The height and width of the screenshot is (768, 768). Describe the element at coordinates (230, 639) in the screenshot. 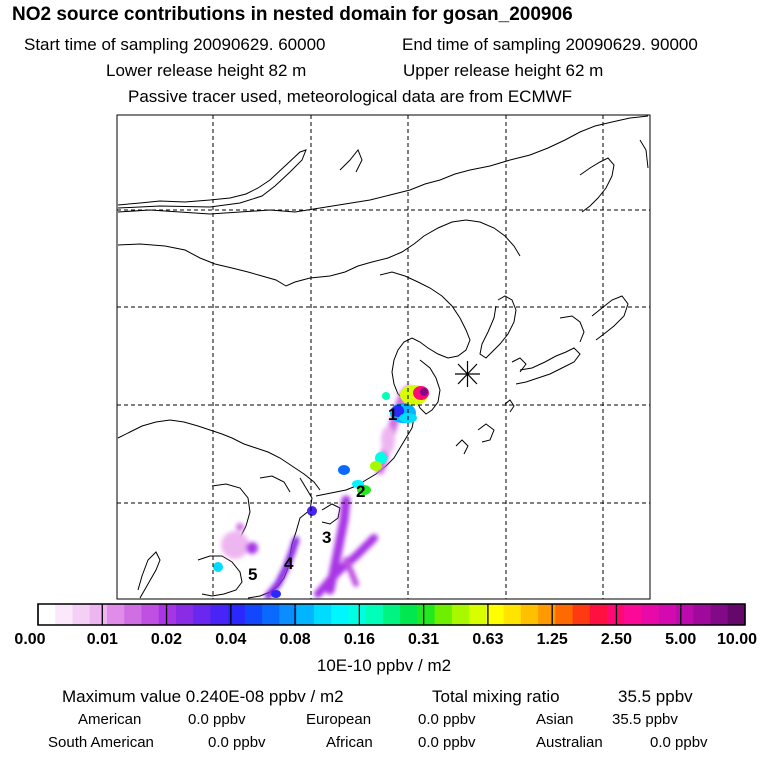

I see `colorbar-tick-label: 0.04` at that location.